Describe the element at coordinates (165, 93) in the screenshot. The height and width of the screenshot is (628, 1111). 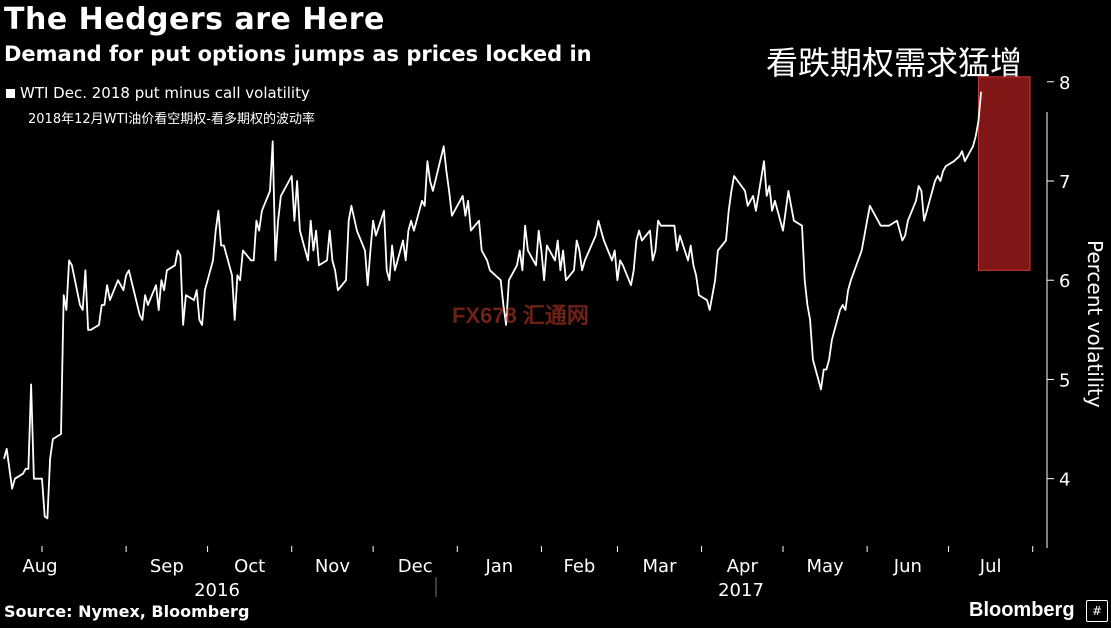
I see `legend-label: WTI Dec. 2018 put minus call volatility` at that location.